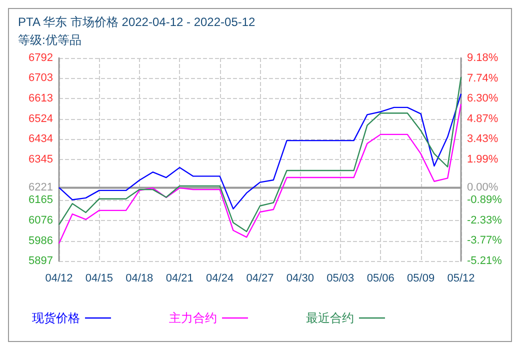 This screenshot has height=350, width=520. I want to click on x-tick-label: 04/18, so click(140, 278).